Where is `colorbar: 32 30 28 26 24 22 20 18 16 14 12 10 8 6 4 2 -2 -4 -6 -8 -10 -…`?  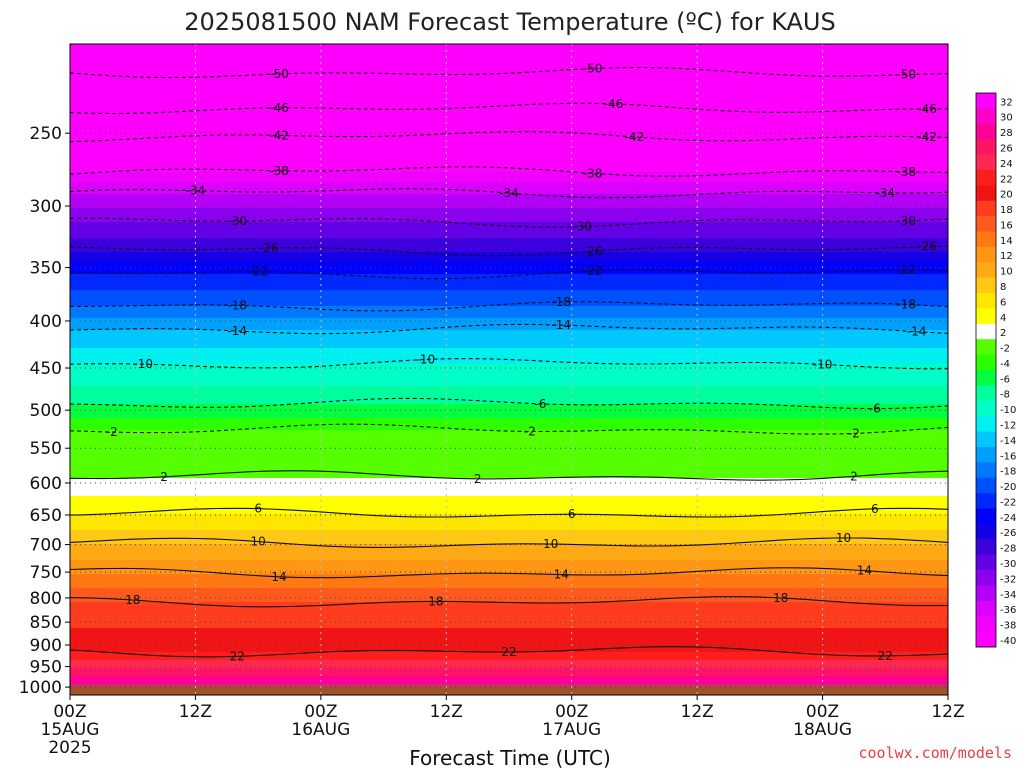 colorbar: 32 30 28 26 24 22 20 18 16 14 12 10 8 6 4 2 -2 -4 -6 -8 -10 -… is located at coordinates (995, 370).